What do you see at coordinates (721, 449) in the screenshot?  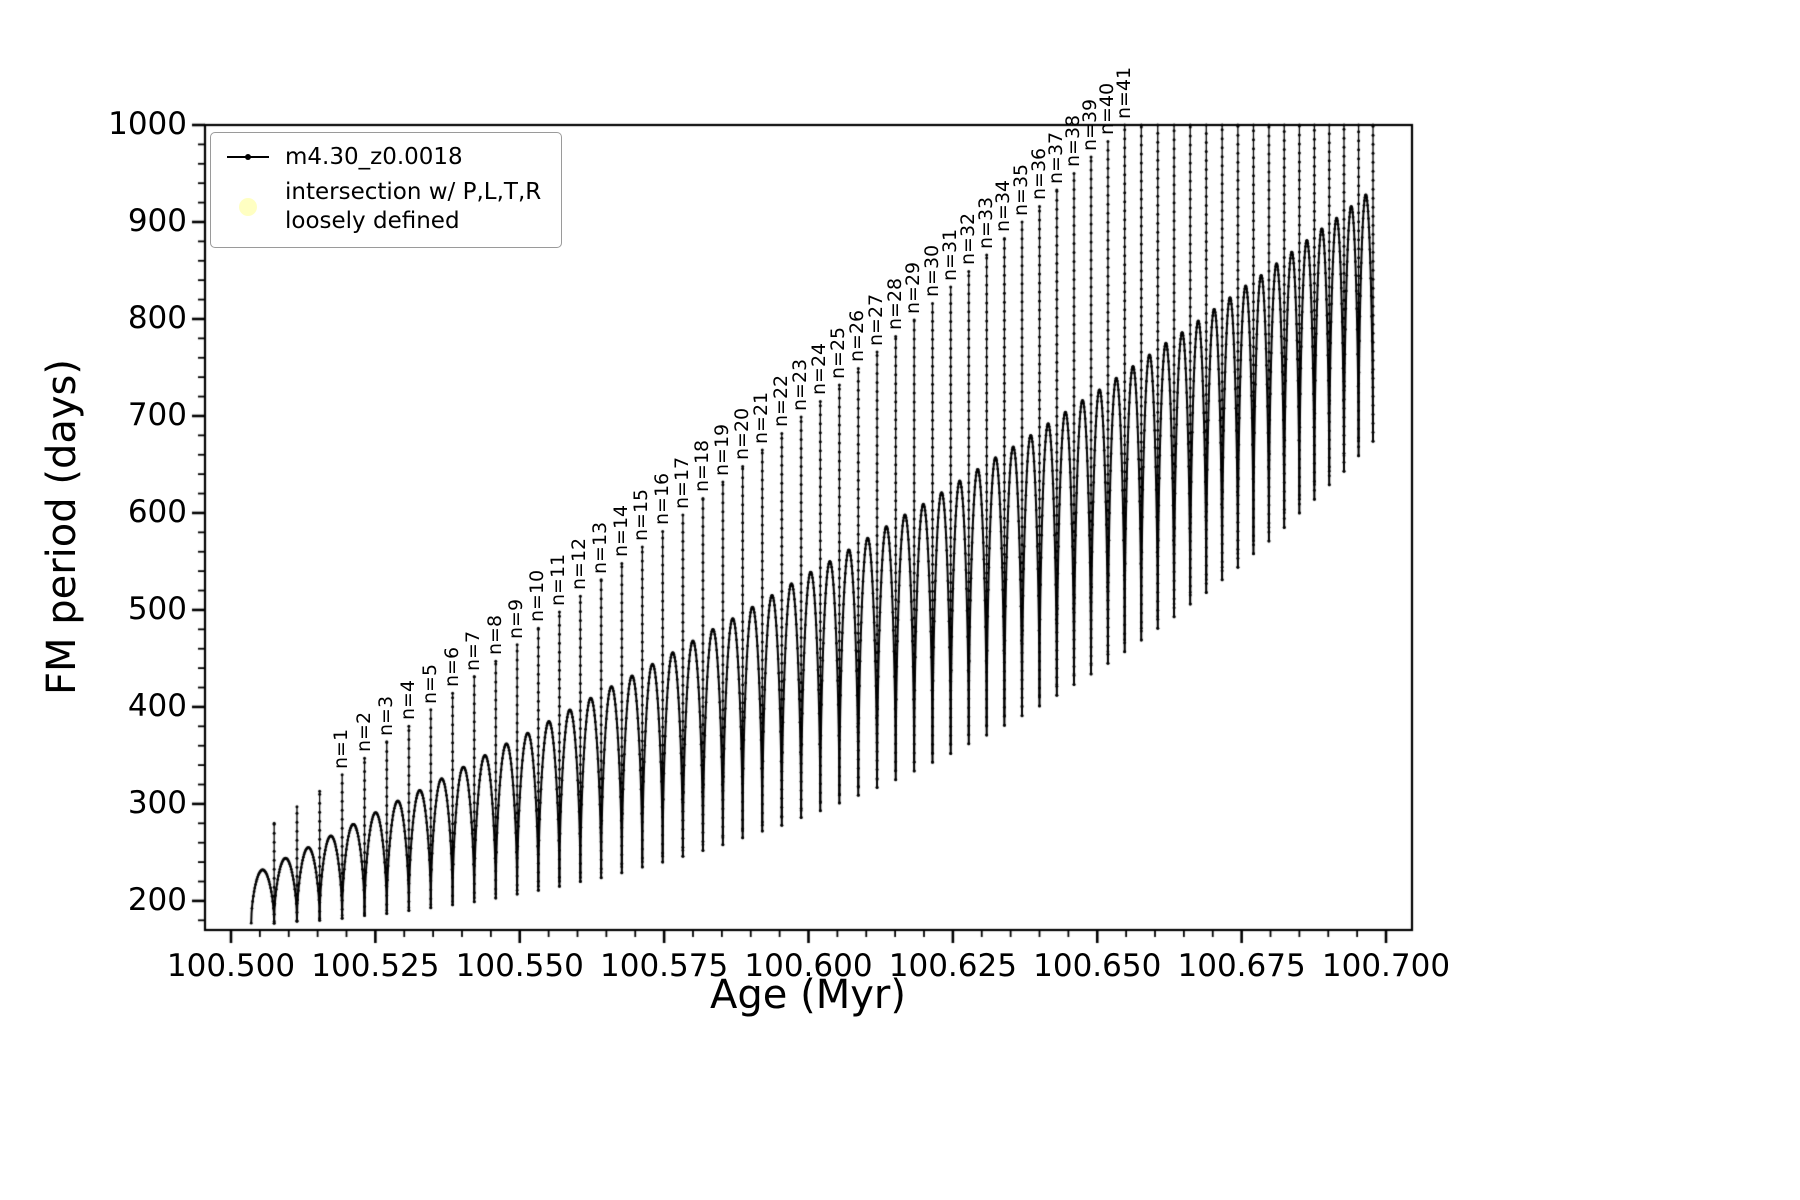 I see `spike-annotation: n=19` at bounding box center [721, 449].